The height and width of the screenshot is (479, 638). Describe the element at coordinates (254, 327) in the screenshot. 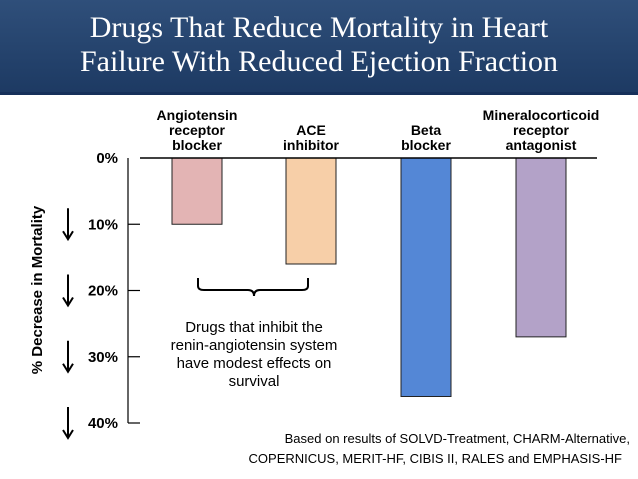

I see `annotation-line: Drugs that inhibit the` at that location.